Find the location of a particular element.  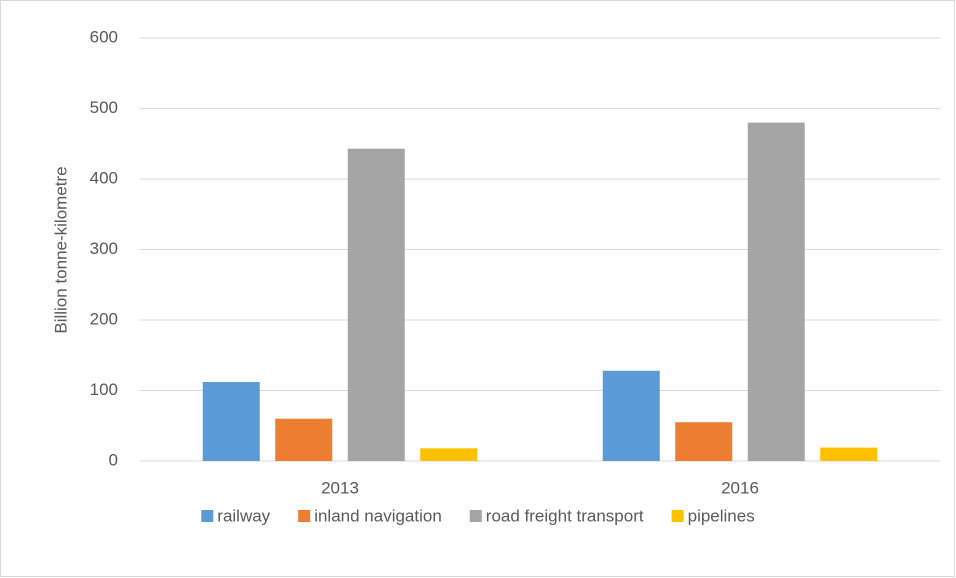

legend-label: railway is located at coordinates (243, 515).